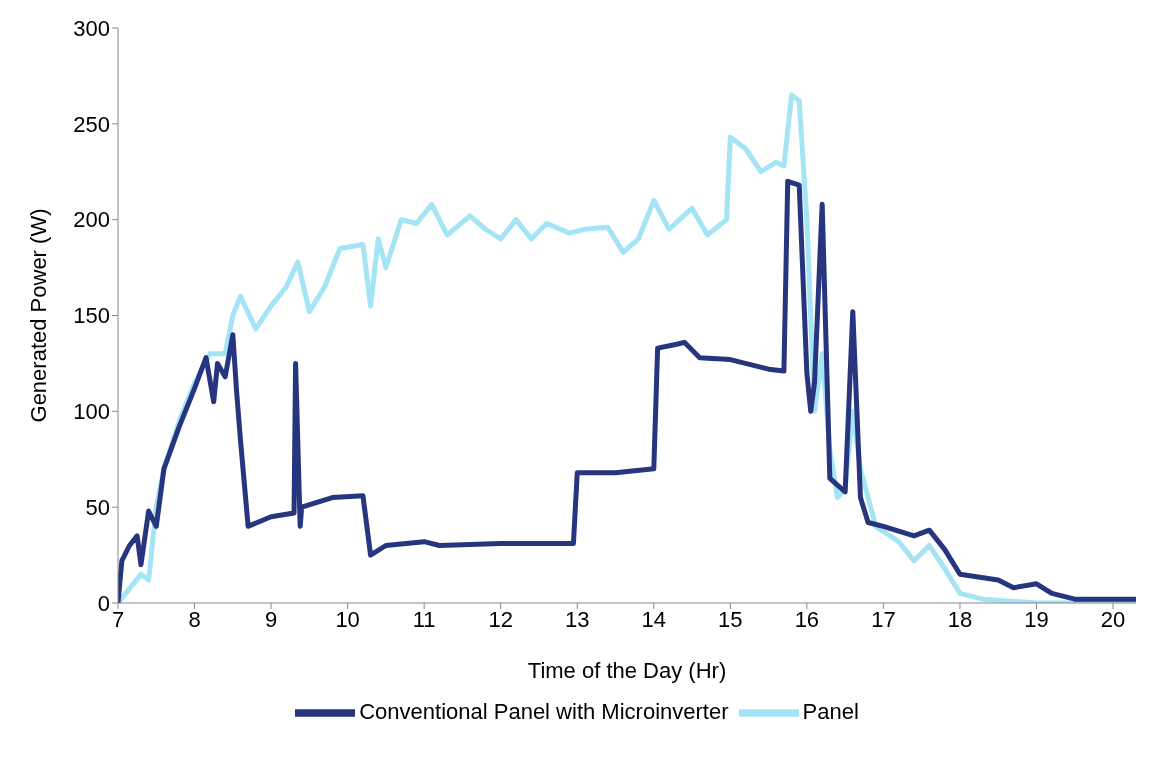 Image resolution: width=1164 pixels, height=765 pixels. Describe the element at coordinates (1113, 619) in the screenshot. I see `x-tick-label: 20` at that location.